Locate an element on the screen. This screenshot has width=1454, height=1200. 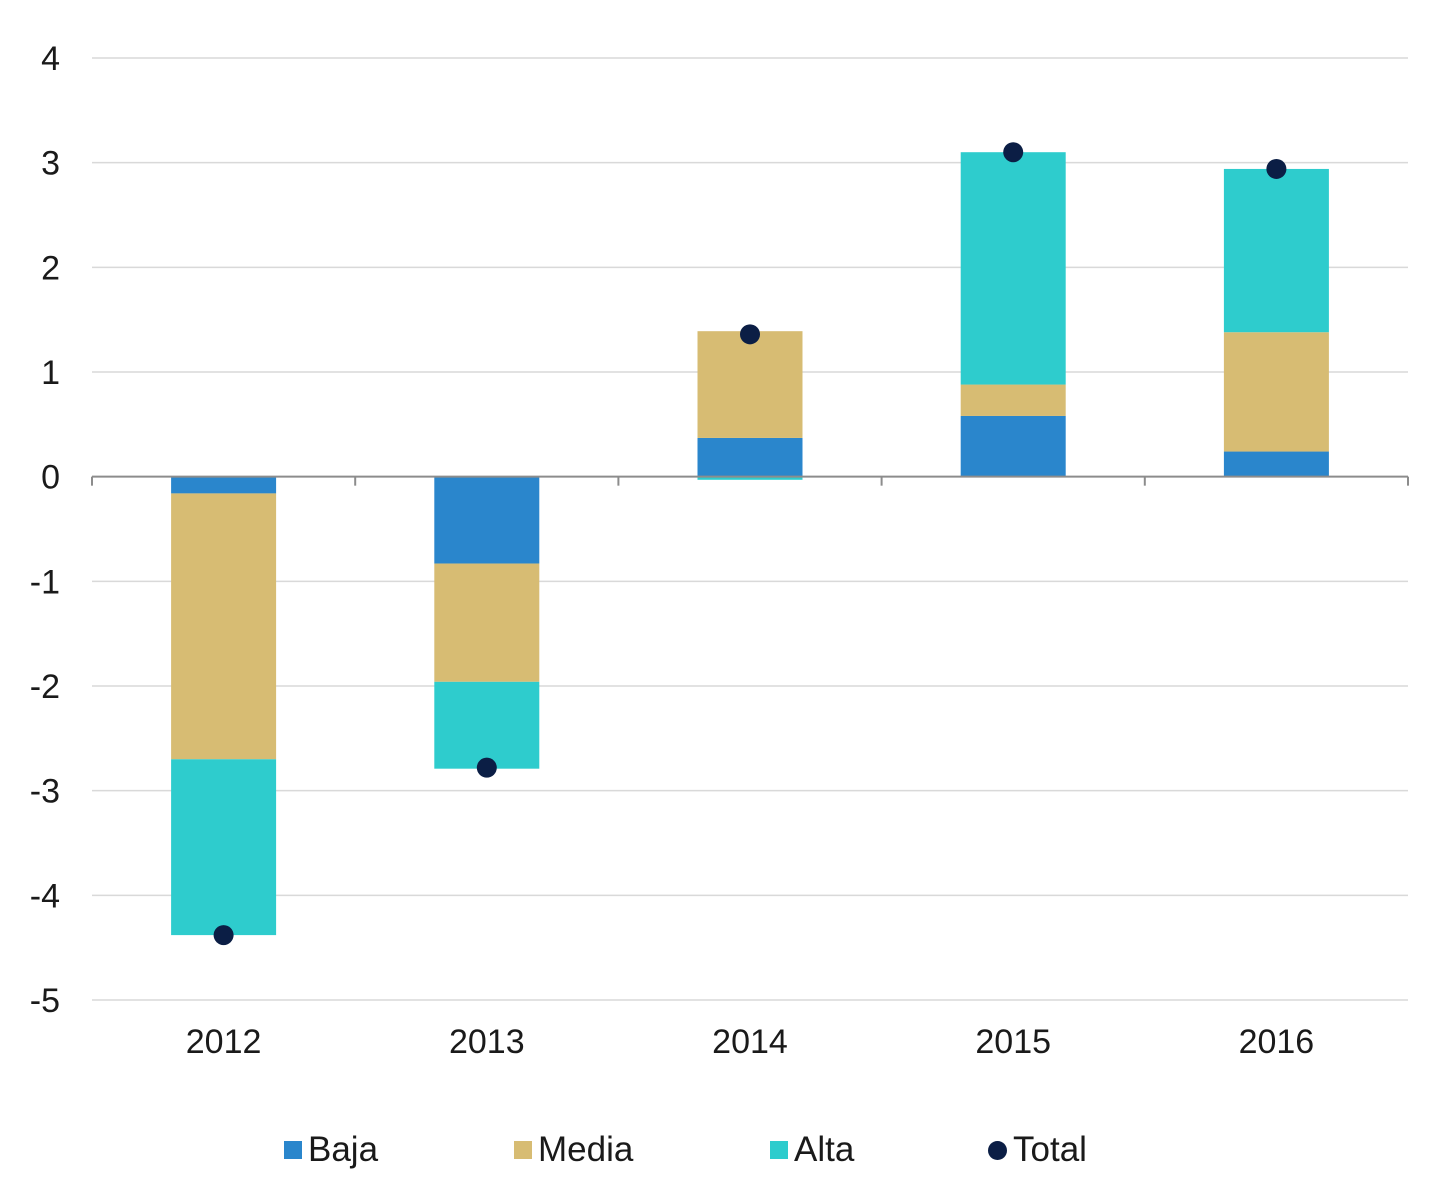
y-tick-label: -3 is located at coordinates (45, 792).